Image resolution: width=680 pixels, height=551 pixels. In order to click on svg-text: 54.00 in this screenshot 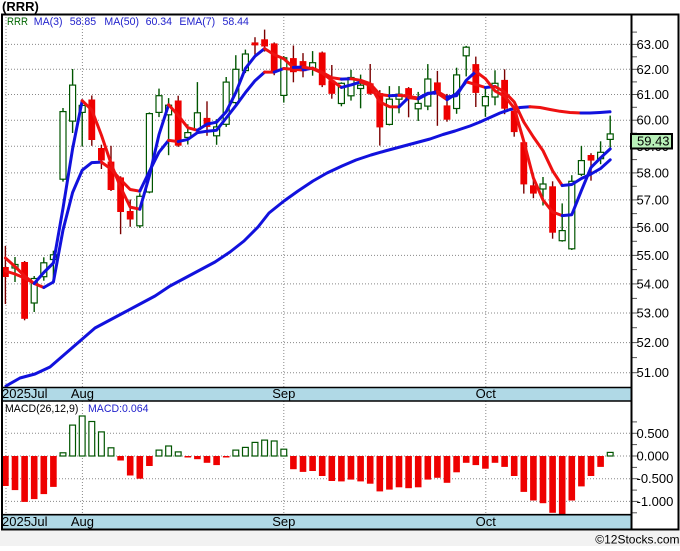, I will do `click(653, 283)`.